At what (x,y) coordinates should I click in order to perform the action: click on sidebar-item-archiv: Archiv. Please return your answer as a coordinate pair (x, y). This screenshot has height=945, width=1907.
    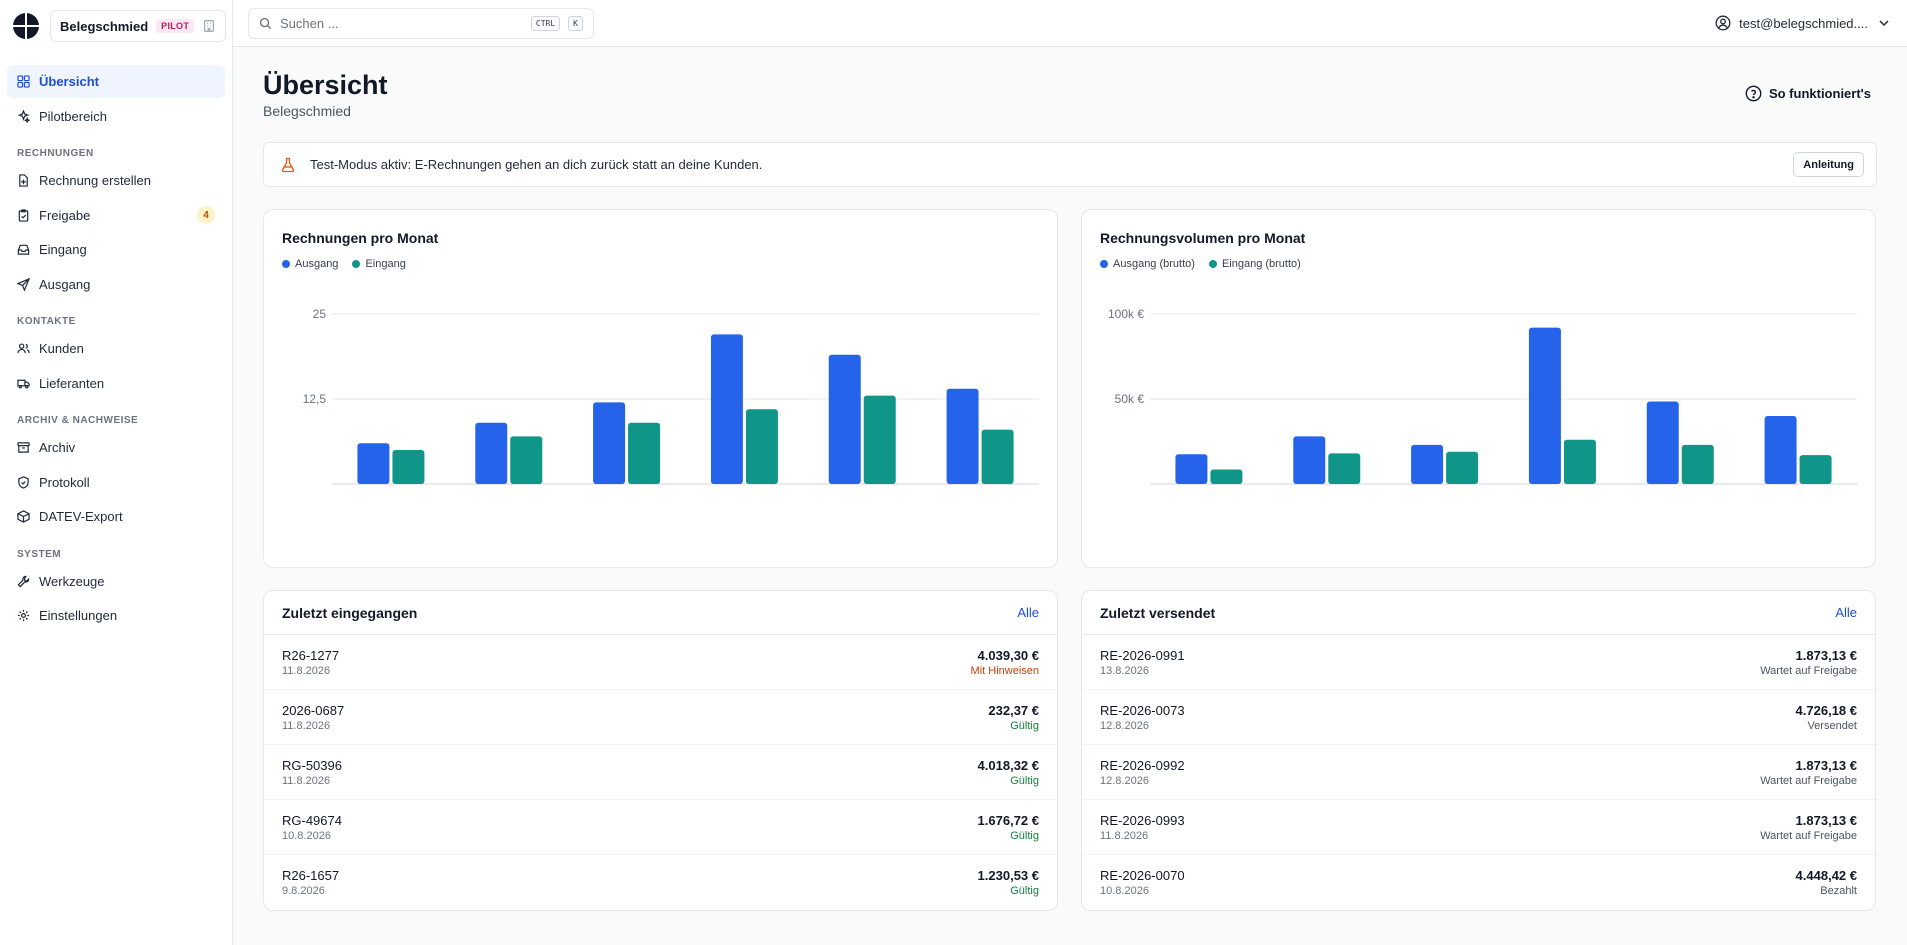
    Looking at the image, I should click on (116, 447).